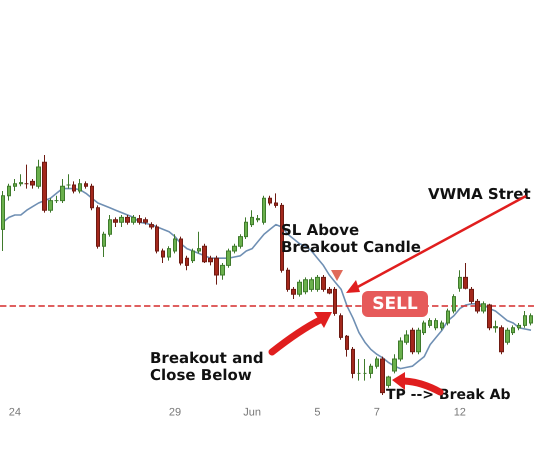 This screenshot has width=534, height=462. Describe the element at coordinates (395, 304) in the screenshot. I see `annotation: SELL` at that location.